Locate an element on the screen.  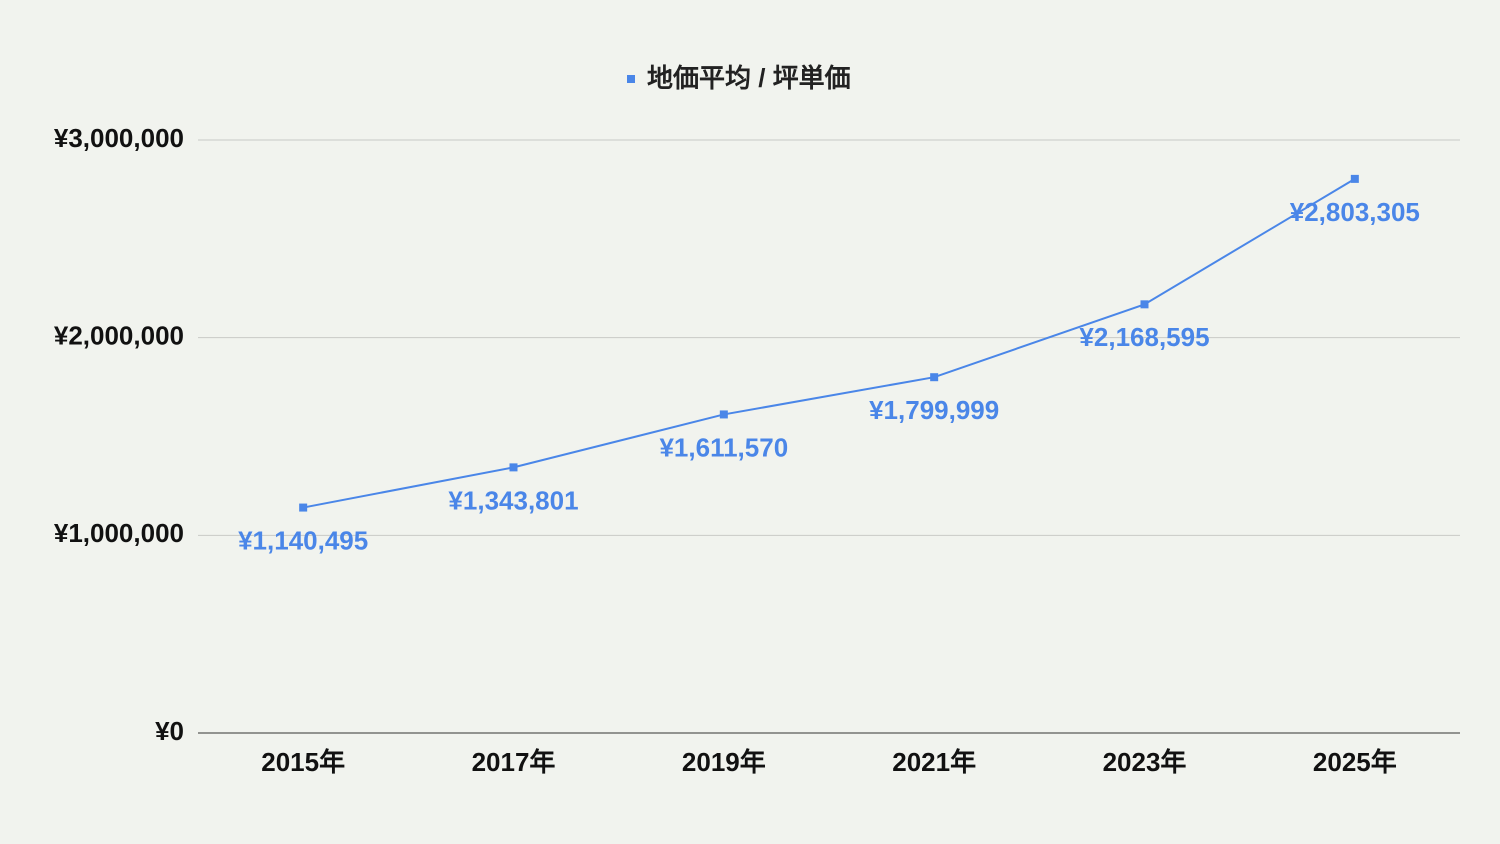
data-label: ¥1,611,570 is located at coordinates (723, 447).